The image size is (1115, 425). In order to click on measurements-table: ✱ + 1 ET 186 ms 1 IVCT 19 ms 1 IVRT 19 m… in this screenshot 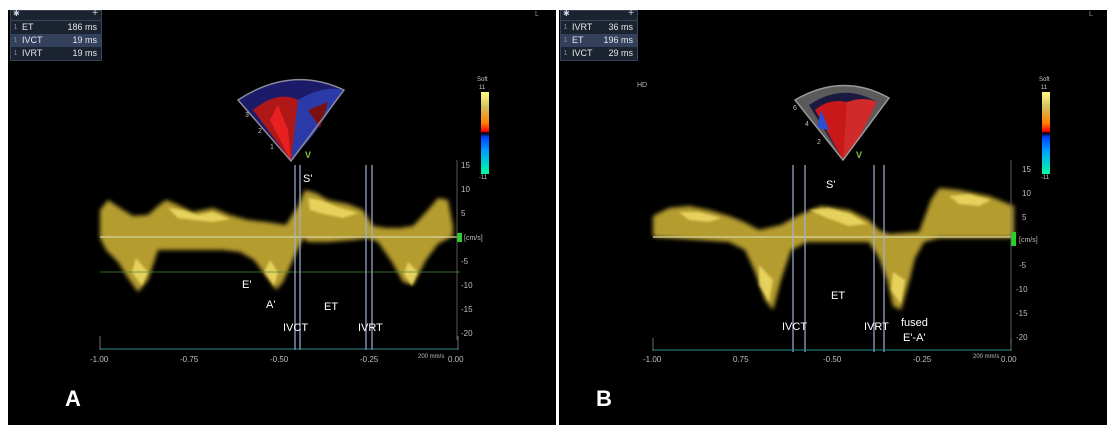, I will do `click(56, 35)`.